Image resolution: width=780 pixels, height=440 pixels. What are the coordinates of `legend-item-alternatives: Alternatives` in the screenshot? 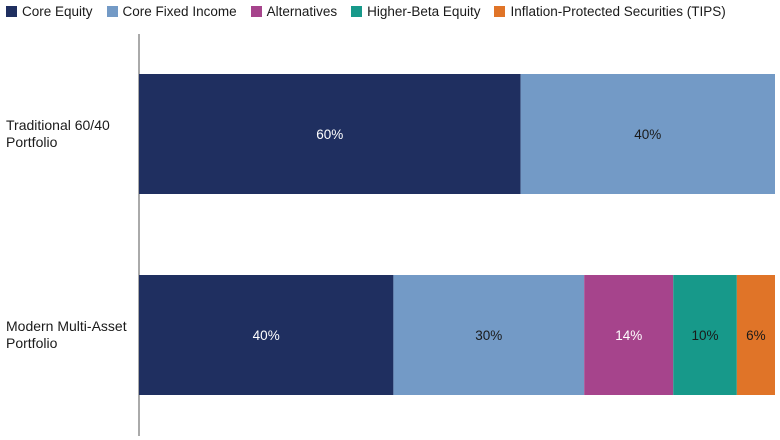 It's located at (294, 11).